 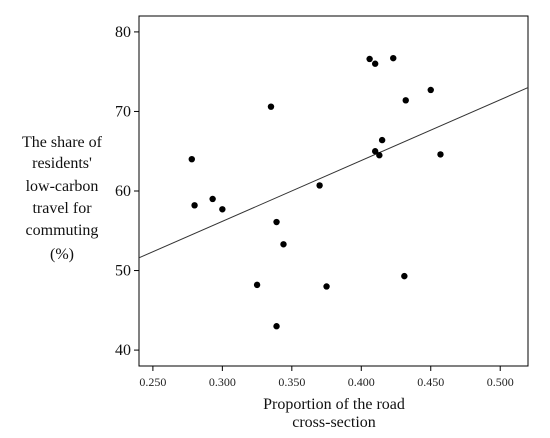 I want to click on x-tick-label: 0.350, so click(x=291, y=382).